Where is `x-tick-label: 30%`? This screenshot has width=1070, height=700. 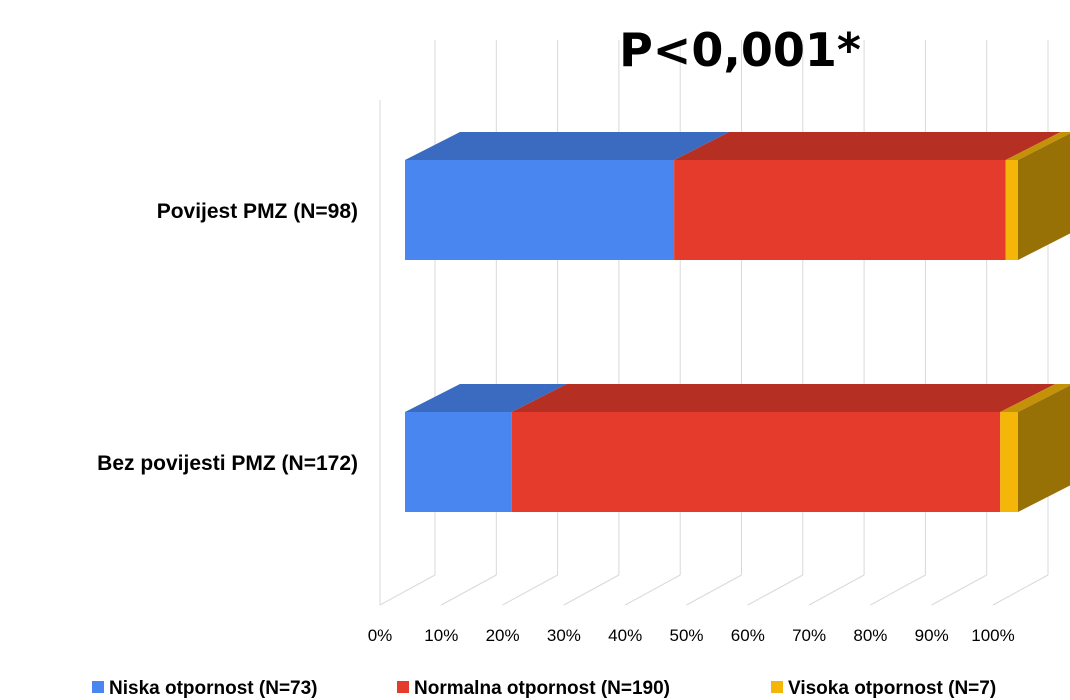
x-tick-label: 30% is located at coordinates (564, 635).